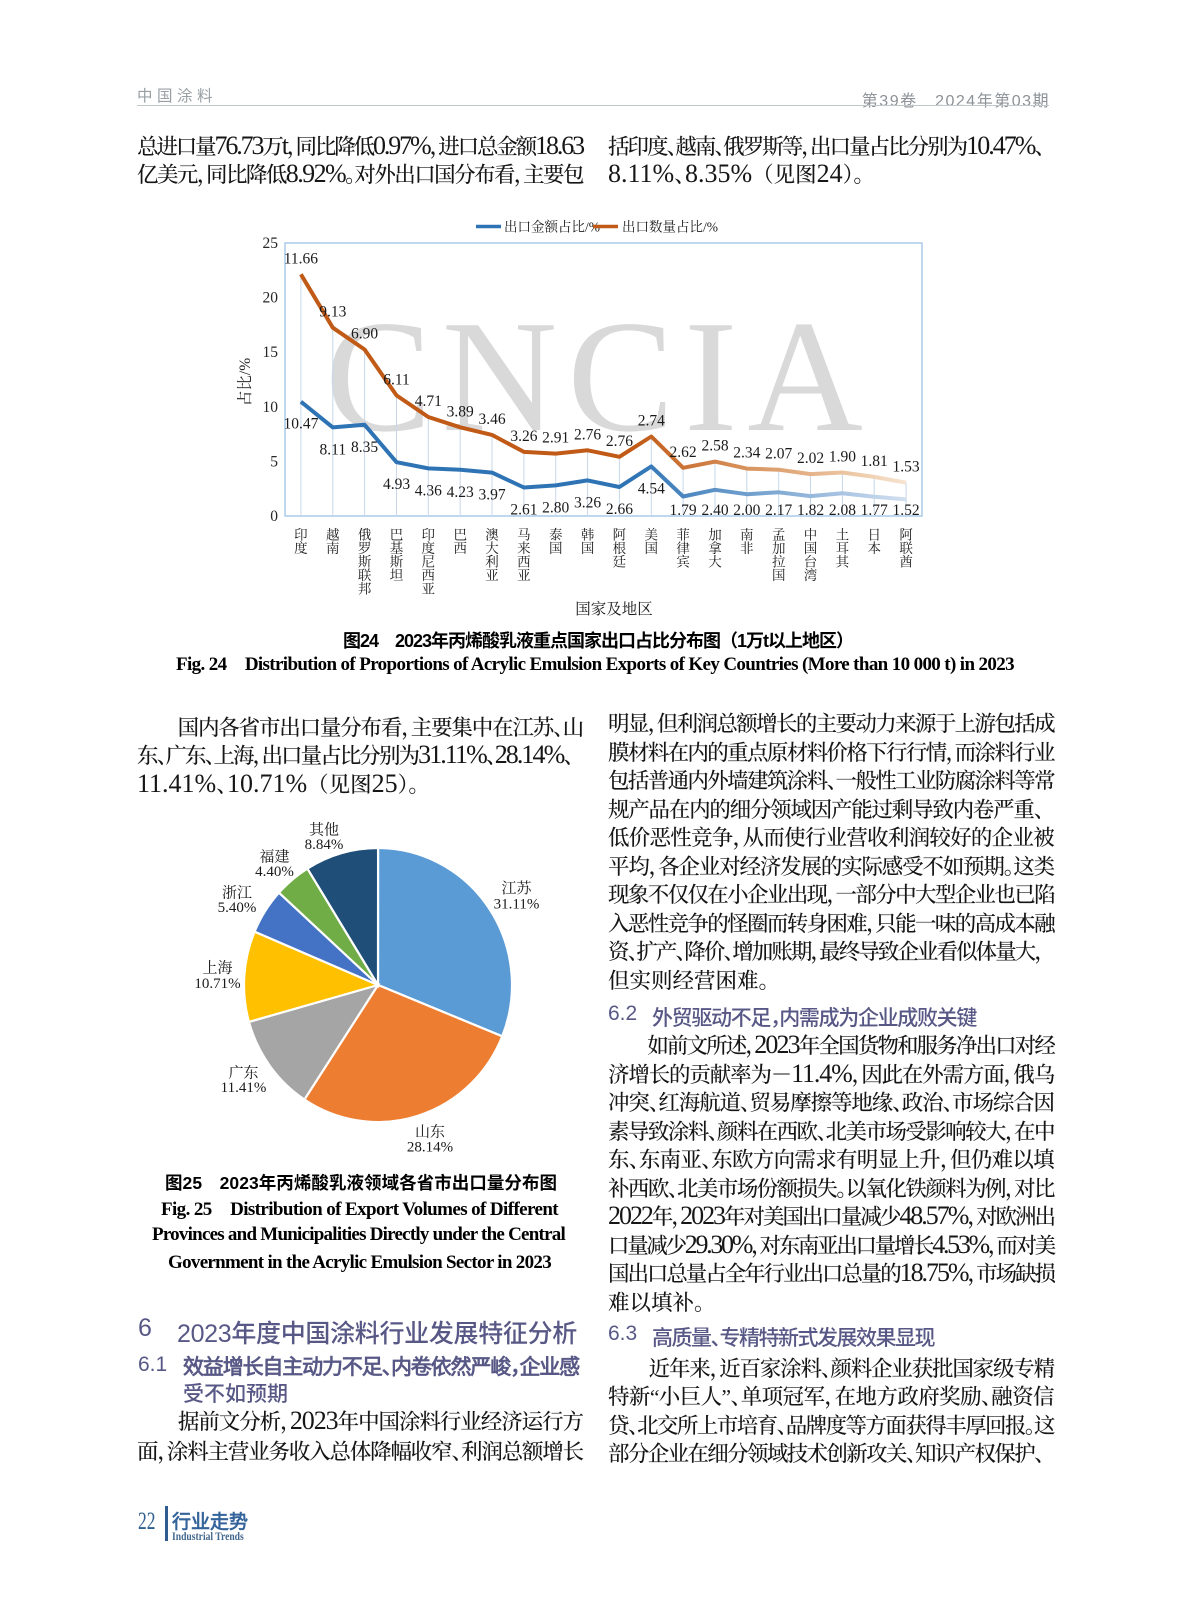  What do you see at coordinates (364, 334) in the screenshot?
I see `svg-text: 6.90` at bounding box center [364, 334].